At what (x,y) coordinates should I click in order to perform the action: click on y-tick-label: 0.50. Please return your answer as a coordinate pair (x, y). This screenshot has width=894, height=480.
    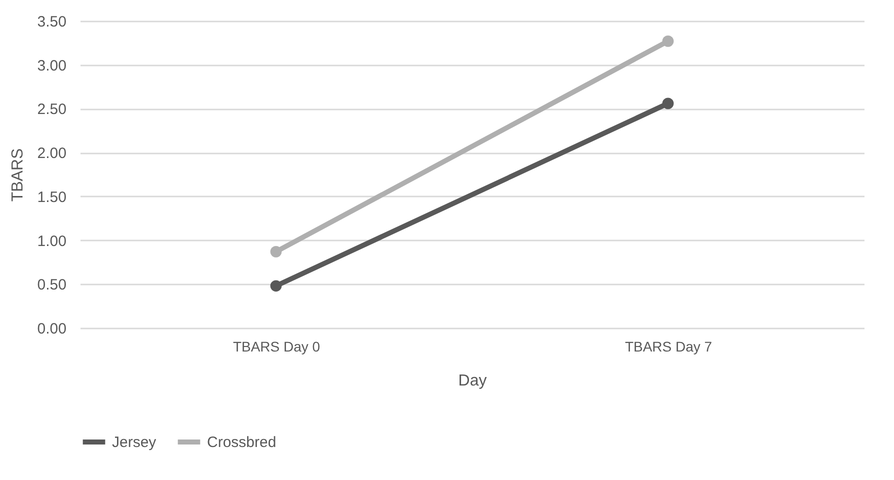
    Looking at the image, I should click on (51, 285).